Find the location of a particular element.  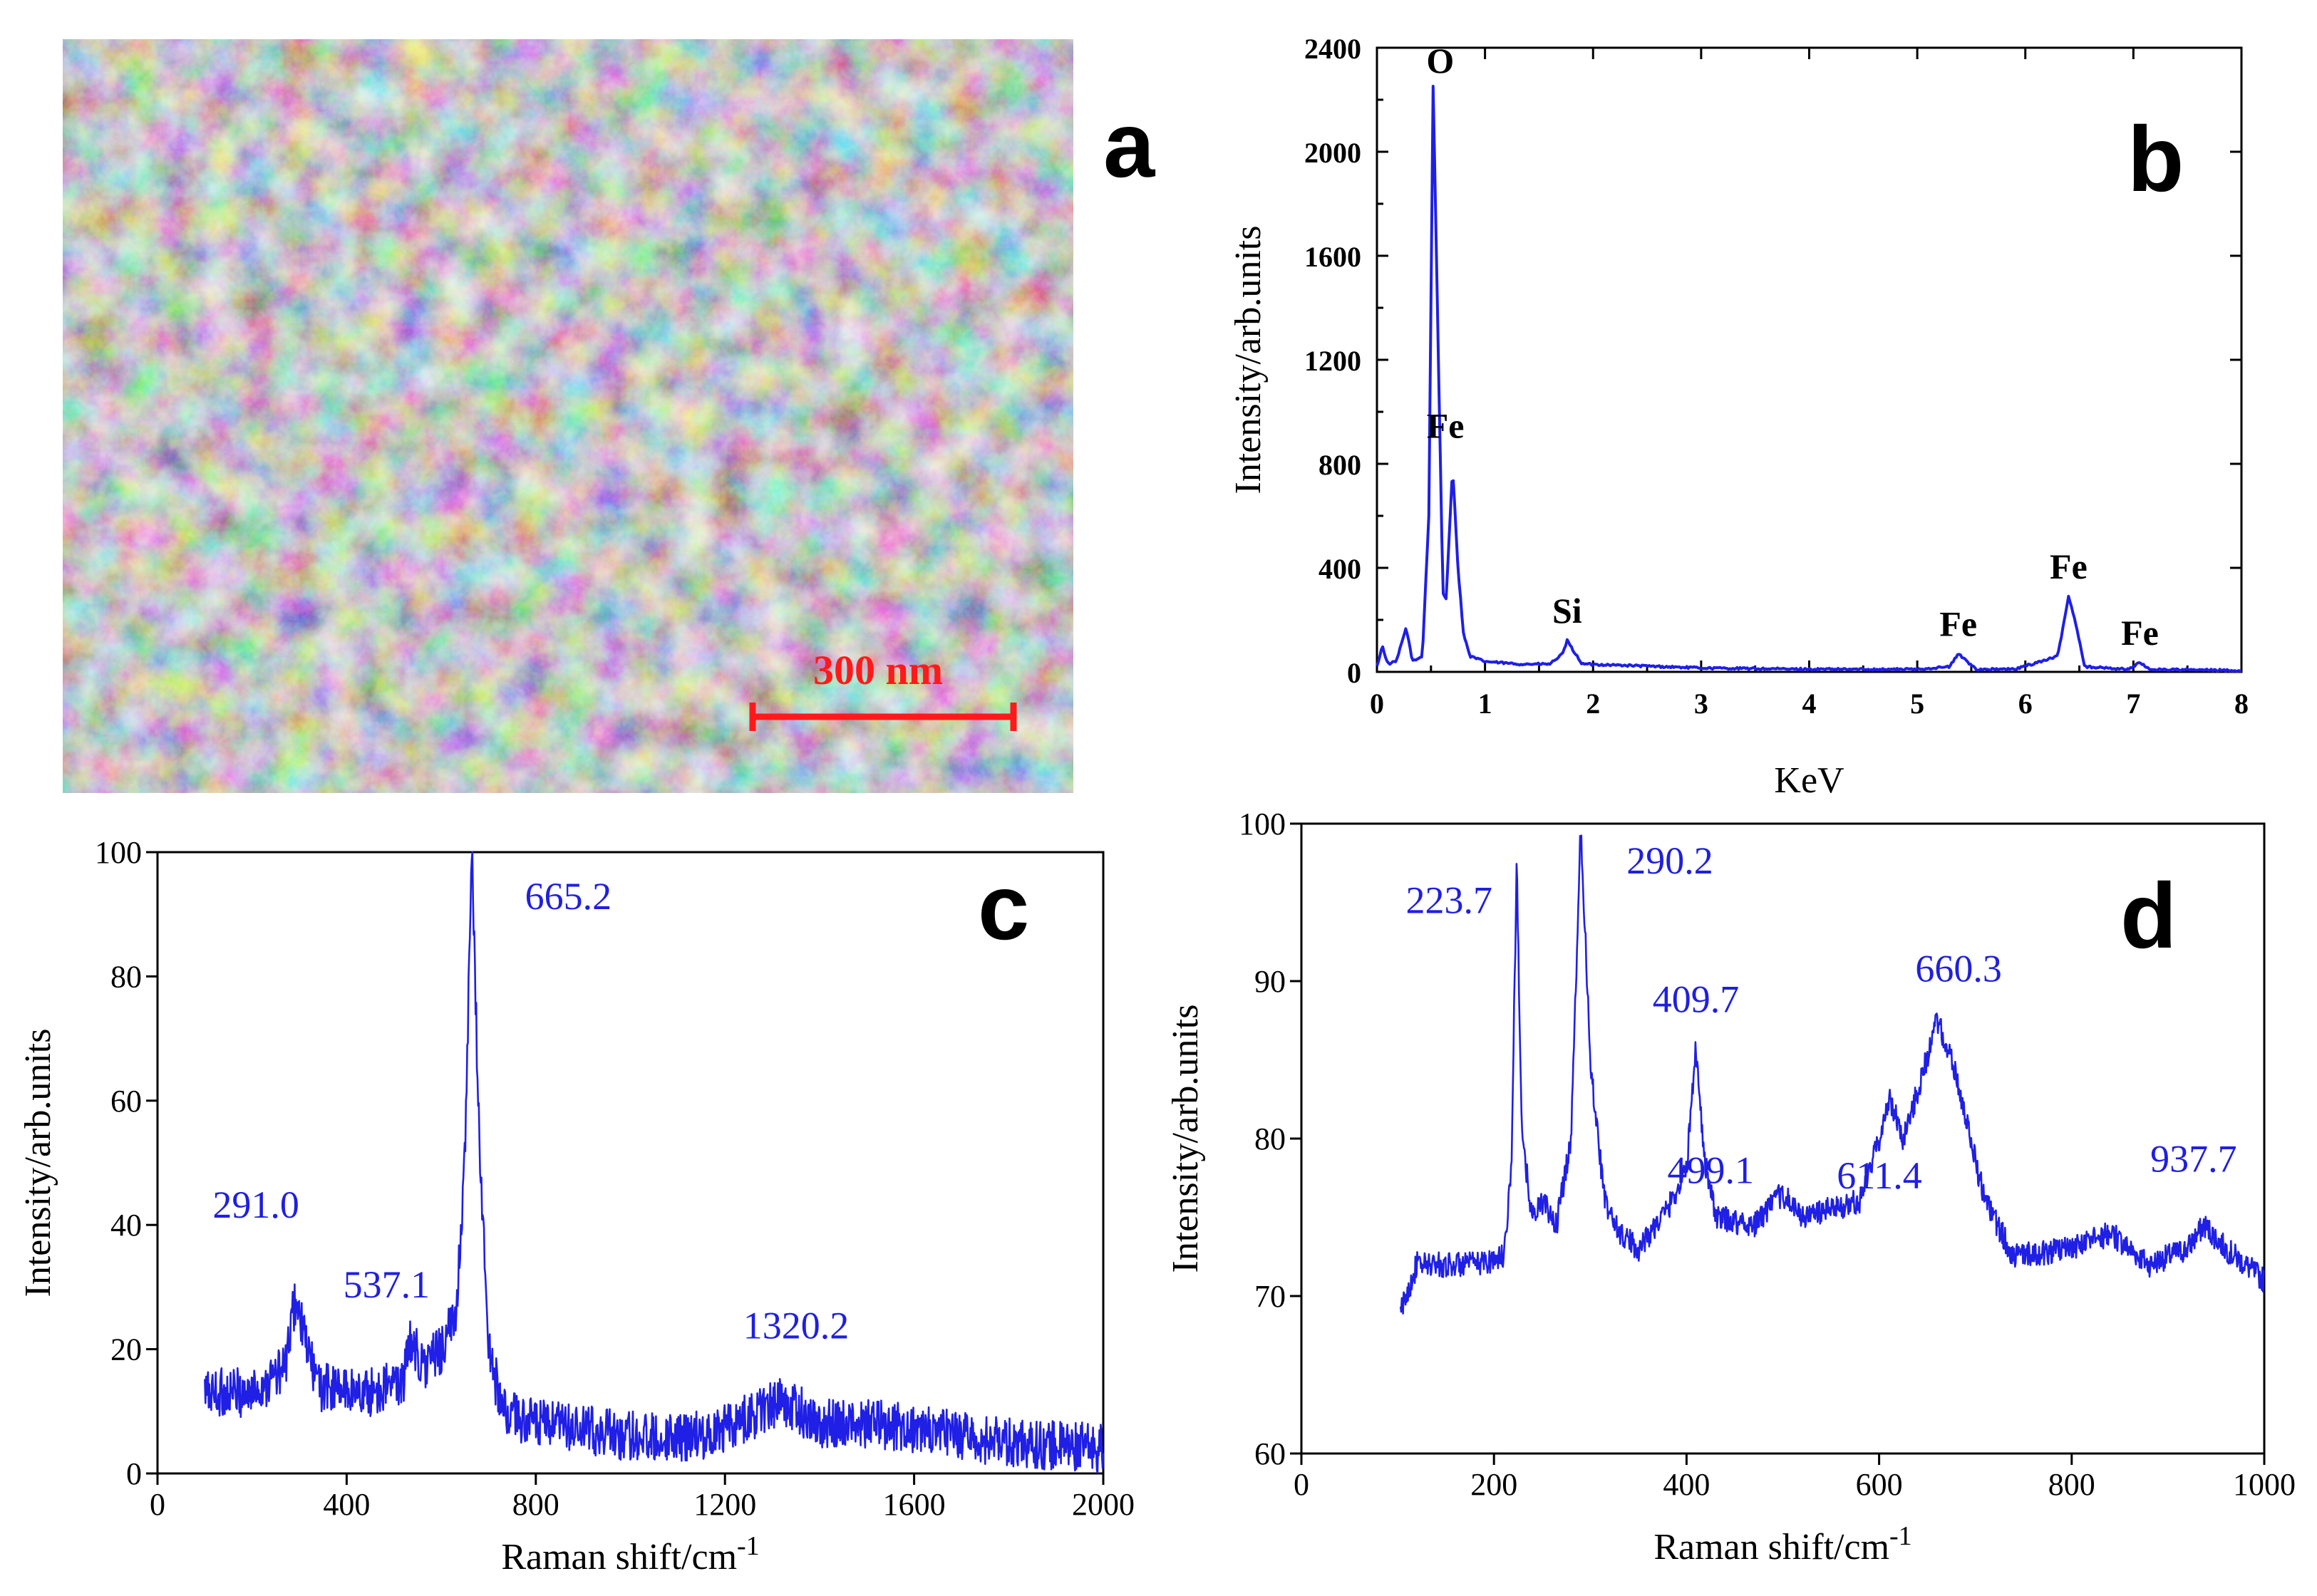

y-tick-label: 2000 is located at coordinates (1332, 153).